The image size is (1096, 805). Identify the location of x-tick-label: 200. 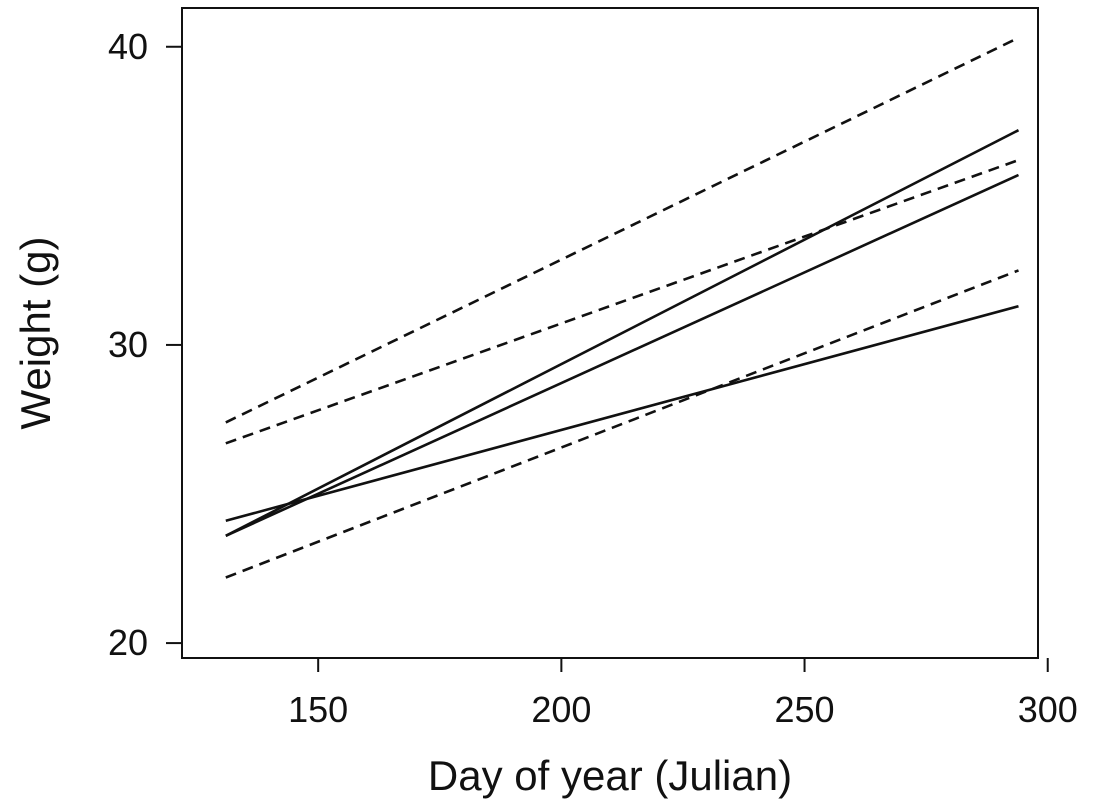
(561, 709).